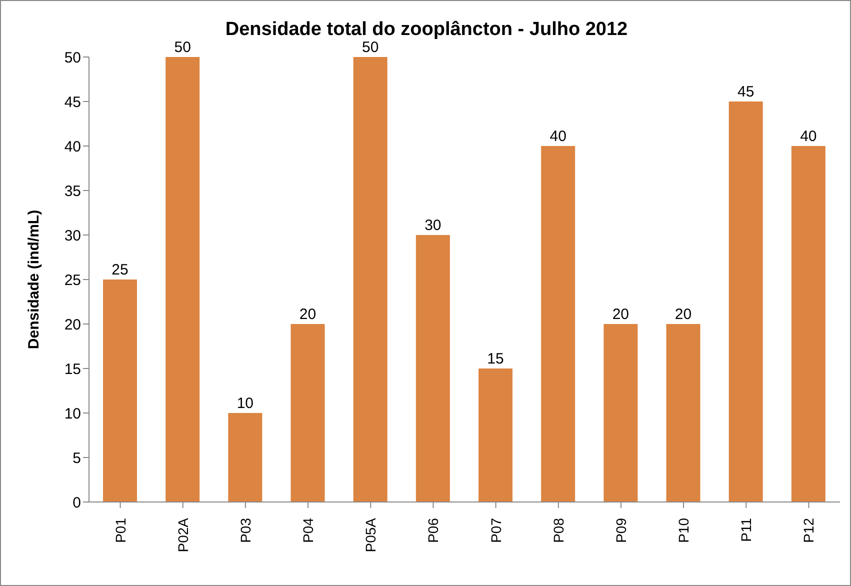  I want to click on x-tick-label: P12, so click(808, 530).